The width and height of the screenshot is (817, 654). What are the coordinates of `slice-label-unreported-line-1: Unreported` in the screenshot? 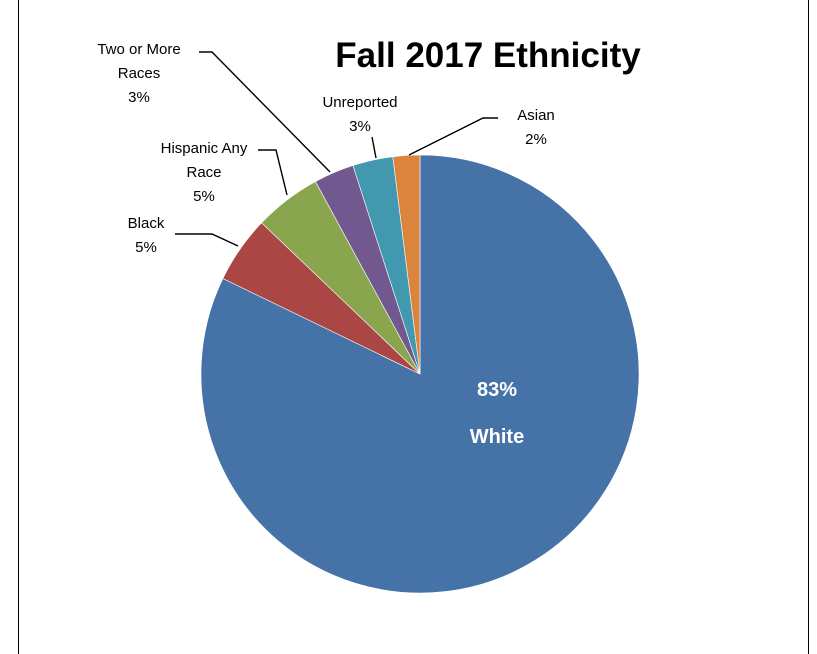 It's located at (359, 102).